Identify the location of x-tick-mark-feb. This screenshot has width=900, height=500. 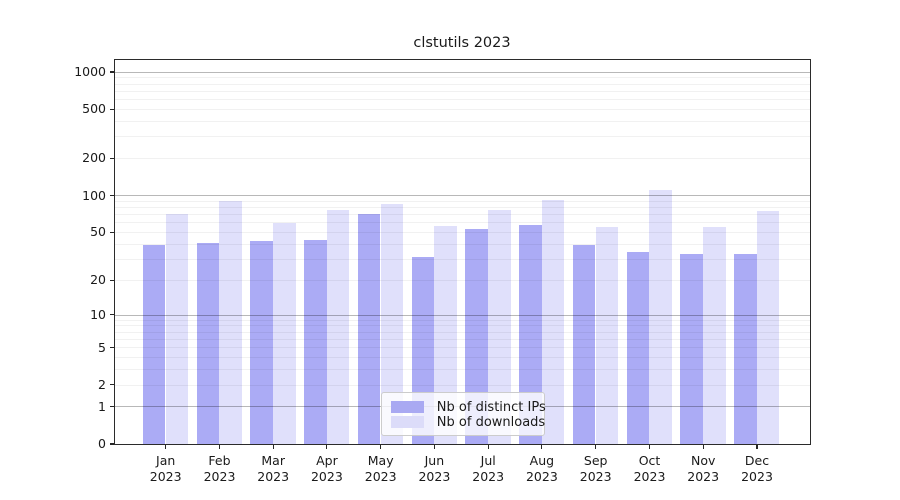
(219, 447).